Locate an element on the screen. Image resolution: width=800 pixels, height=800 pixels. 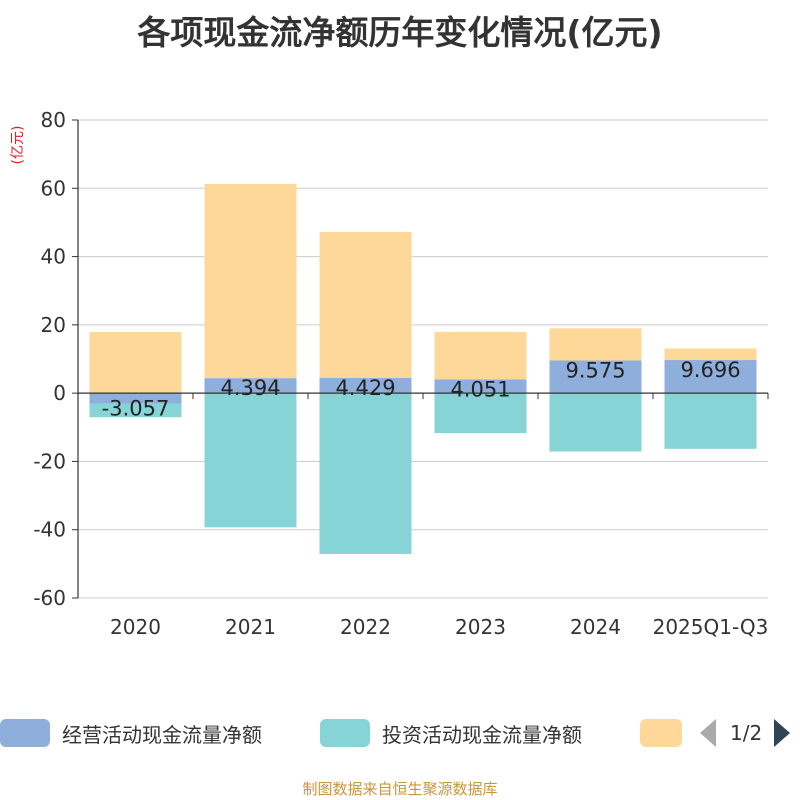
legend-item-operating: 经营活动现金流量净额 is located at coordinates (131, 733).